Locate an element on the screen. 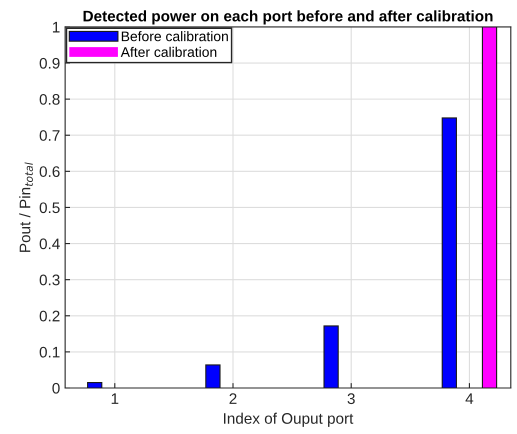  y-tick-label: 0.5 is located at coordinates (50, 208).